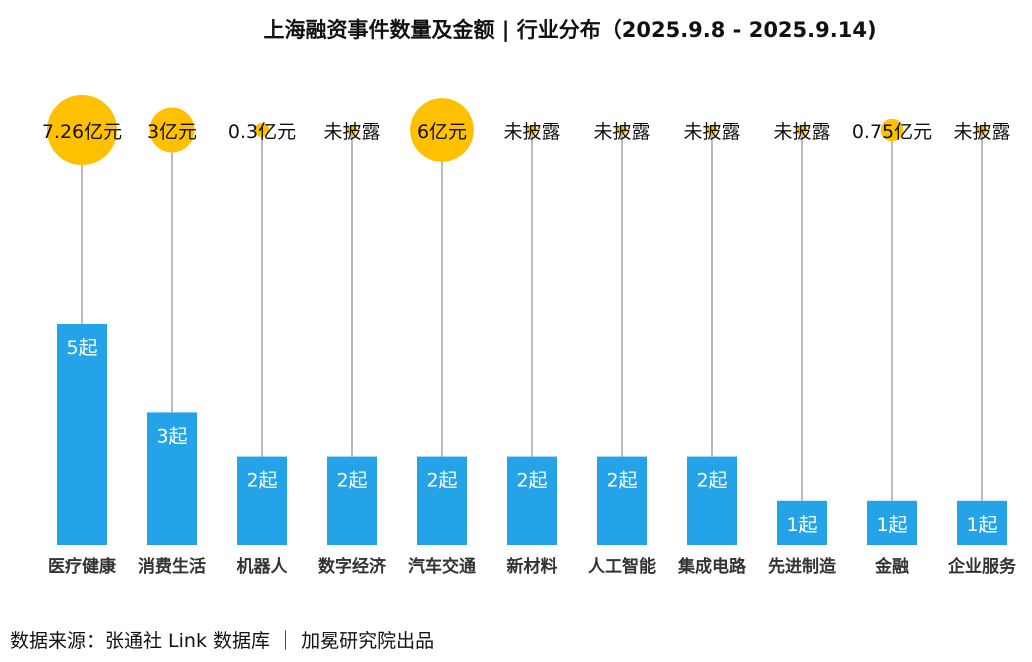 The image size is (1032, 662). Describe the element at coordinates (171, 436) in the screenshot. I see `count-label: 3起` at that location.